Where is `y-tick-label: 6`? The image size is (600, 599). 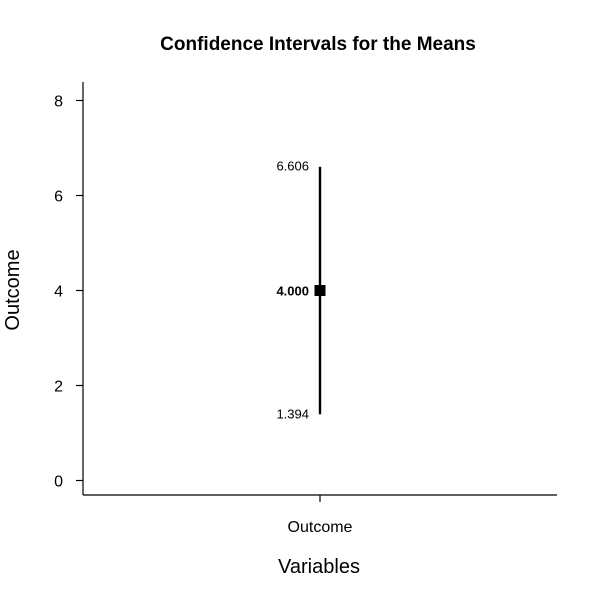
y-tick-label: 6 is located at coordinates (58, 197).